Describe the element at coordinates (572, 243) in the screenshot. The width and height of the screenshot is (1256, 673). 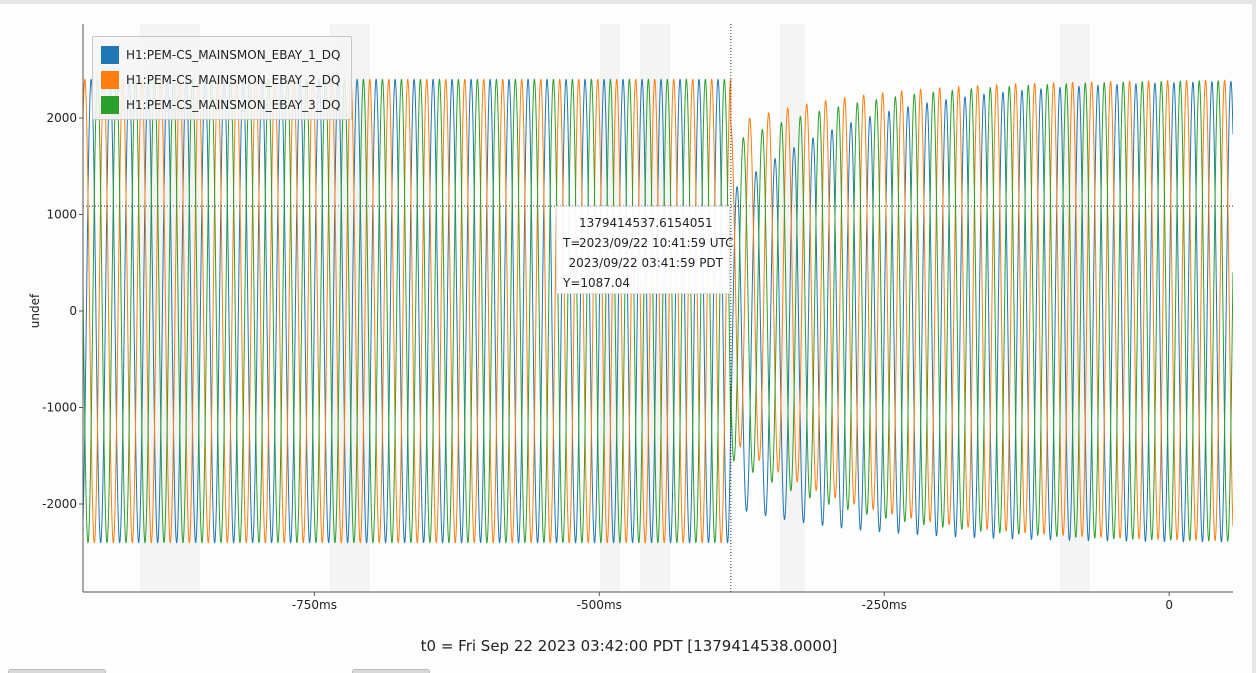
I see `tooltip-t-key: T=` at that location.